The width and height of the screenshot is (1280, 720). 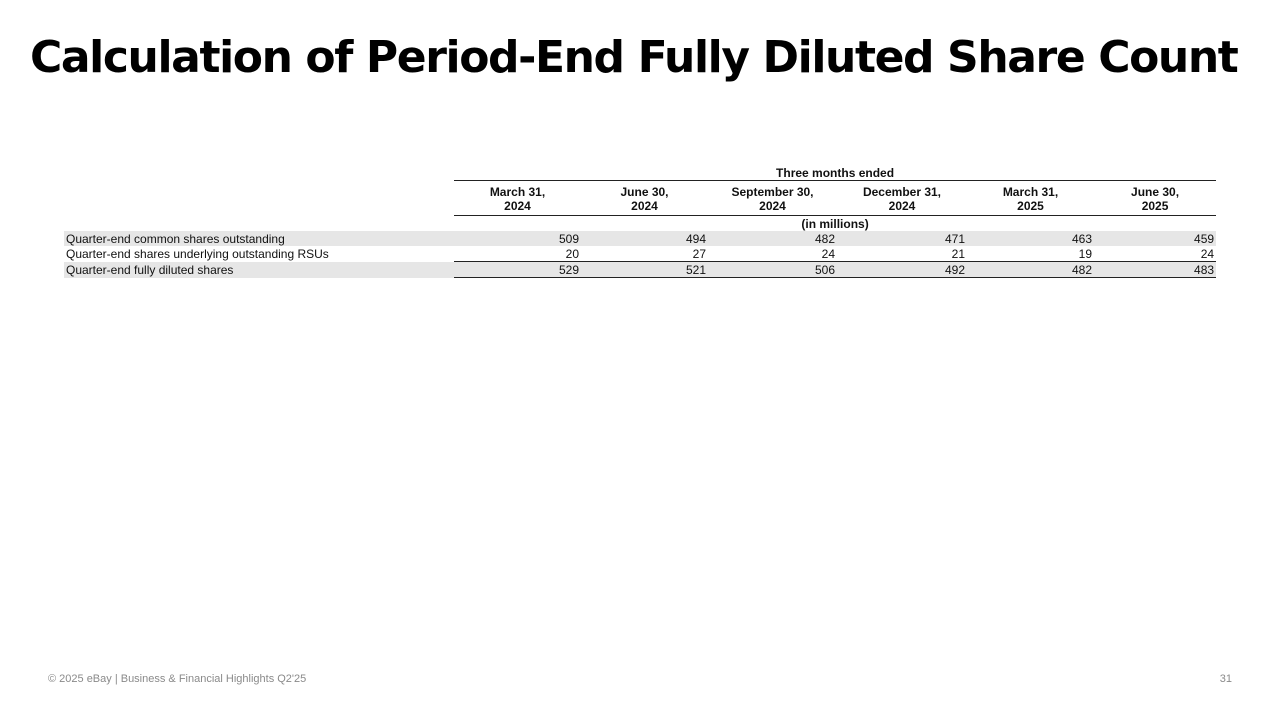 What do you see at coordinates (902, 269) in the screenshot?
I see `table-cell: 492` at bounding box center [902, 269].